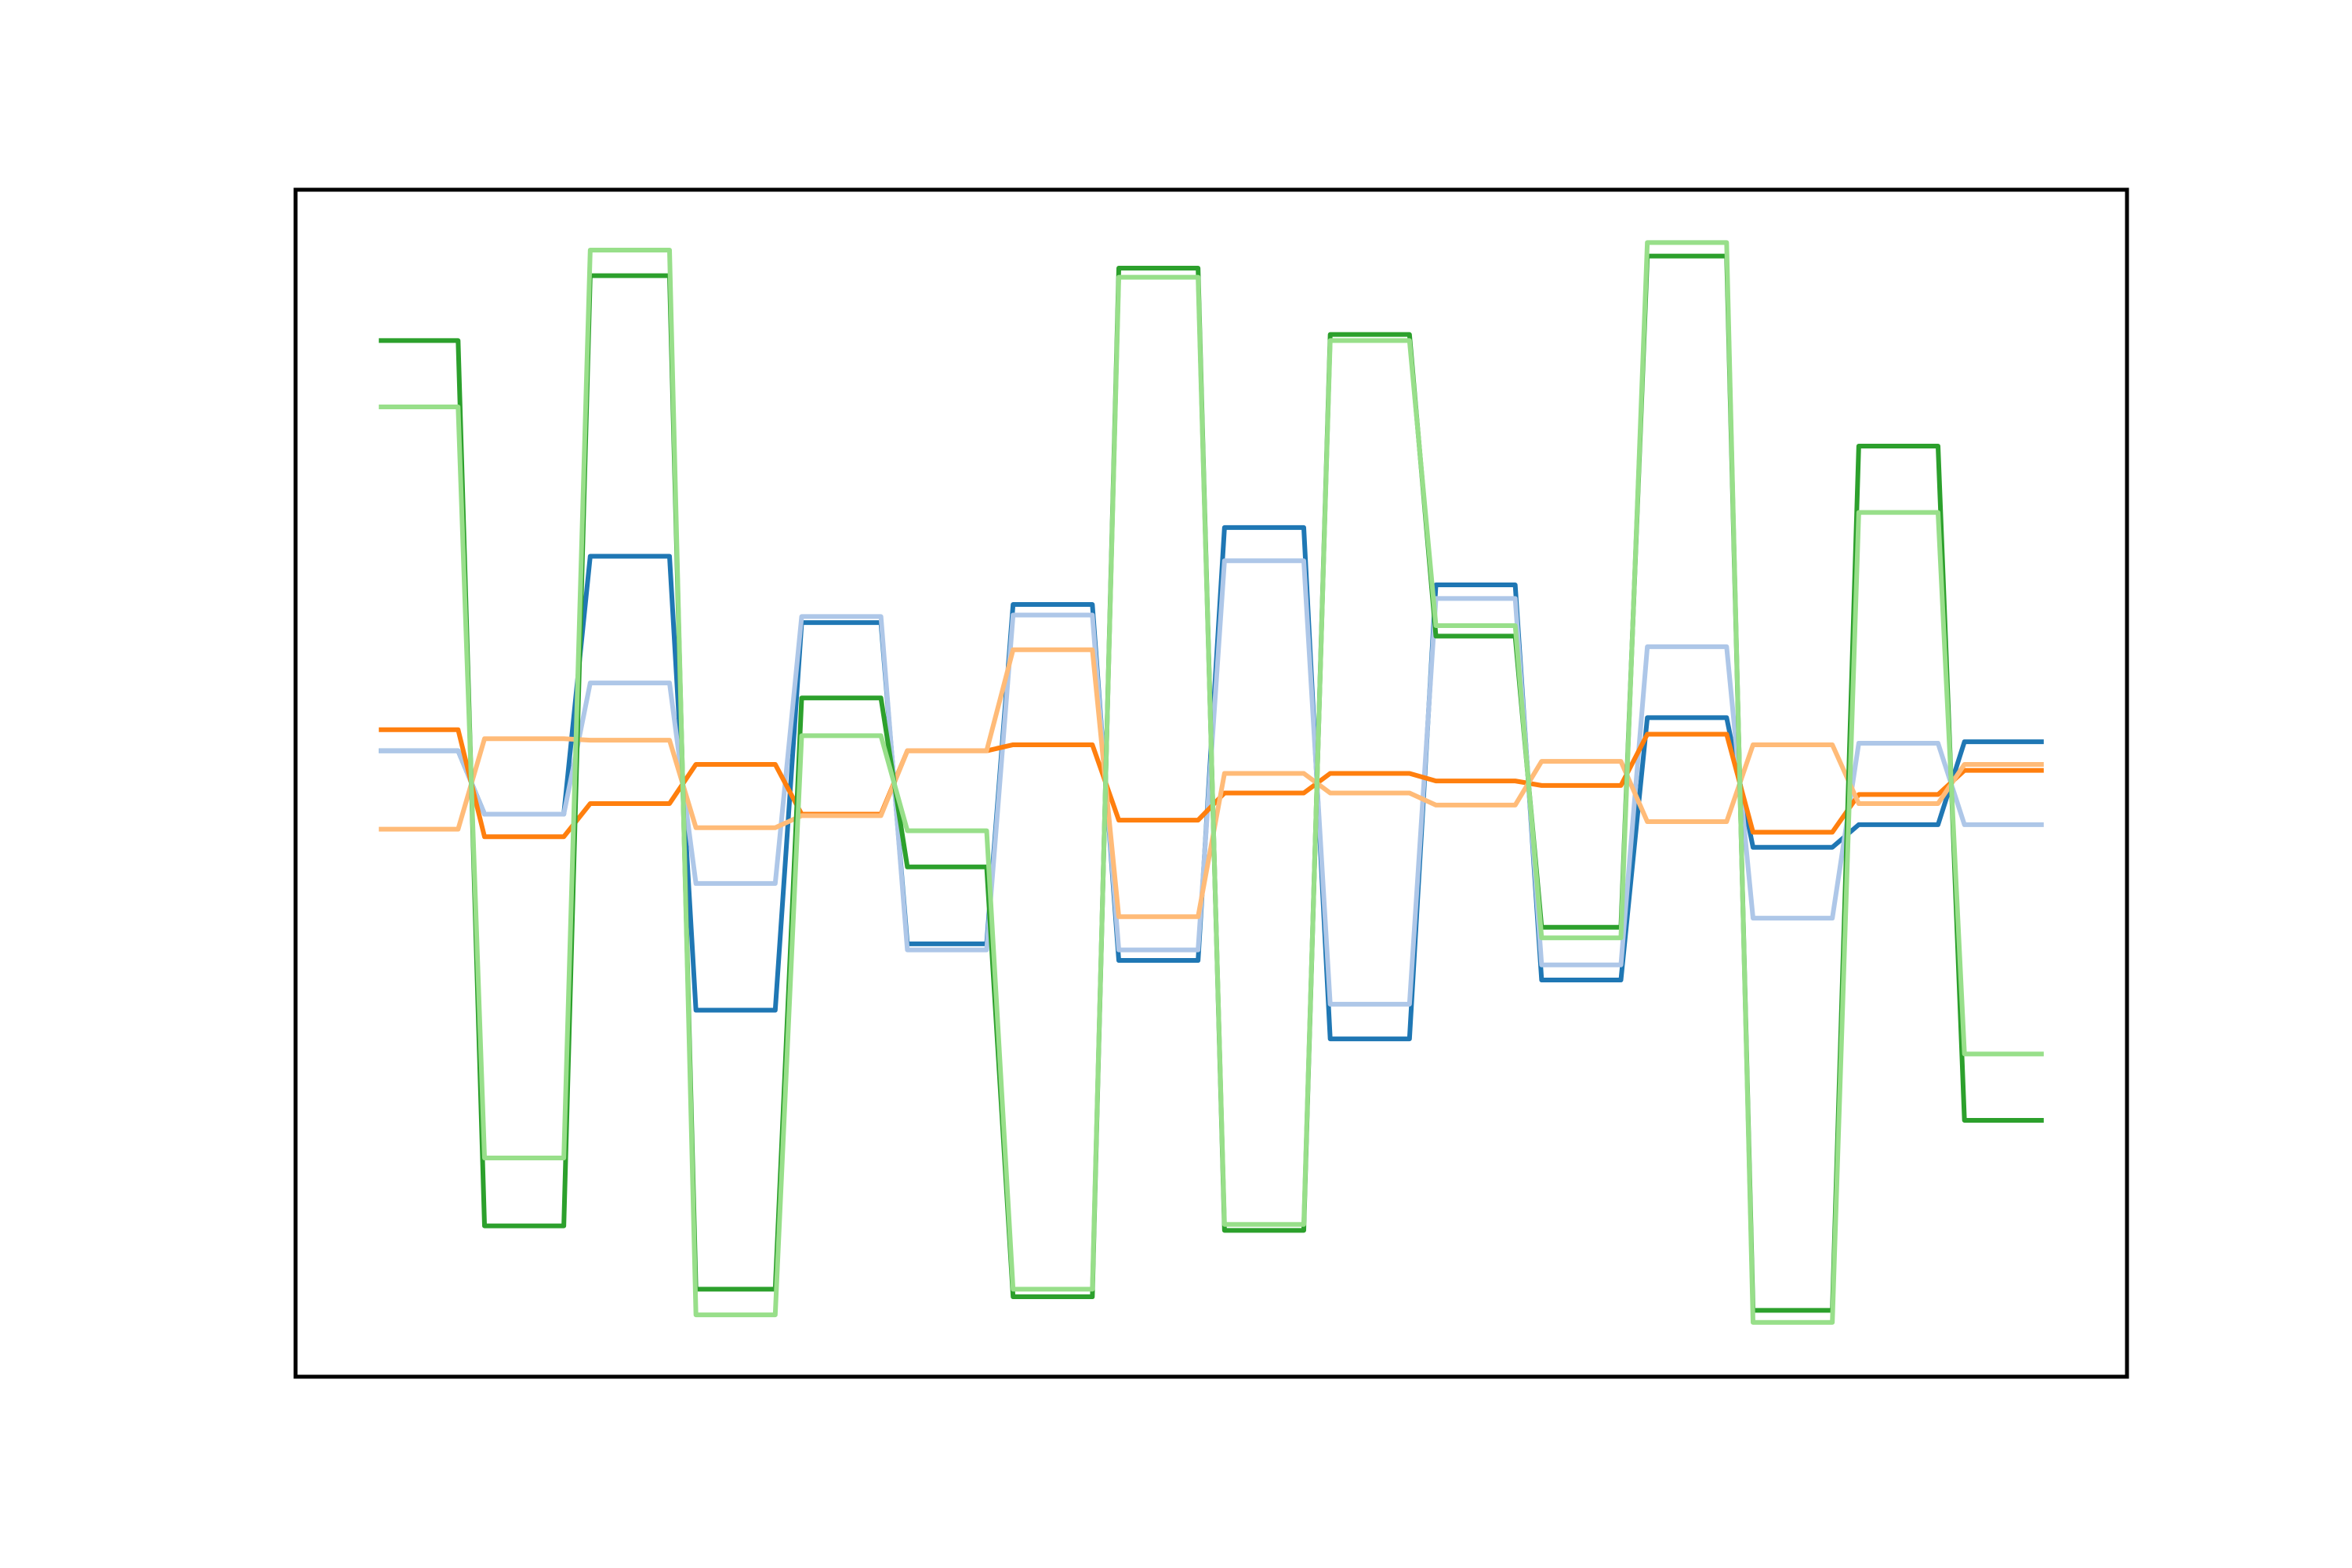 This screenshot has height=1568, width=2352. I want to click on series-line, so click(1211, 783).